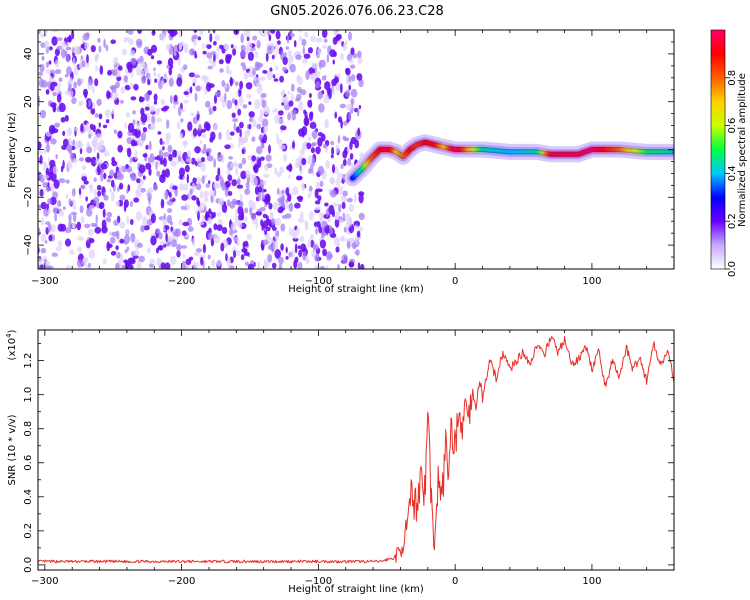 The width and height of the screenshot is (750, 600). Describe the element at coordinates (12, 331) in the screenshot. I see `snr-scale-close: )` at that location.